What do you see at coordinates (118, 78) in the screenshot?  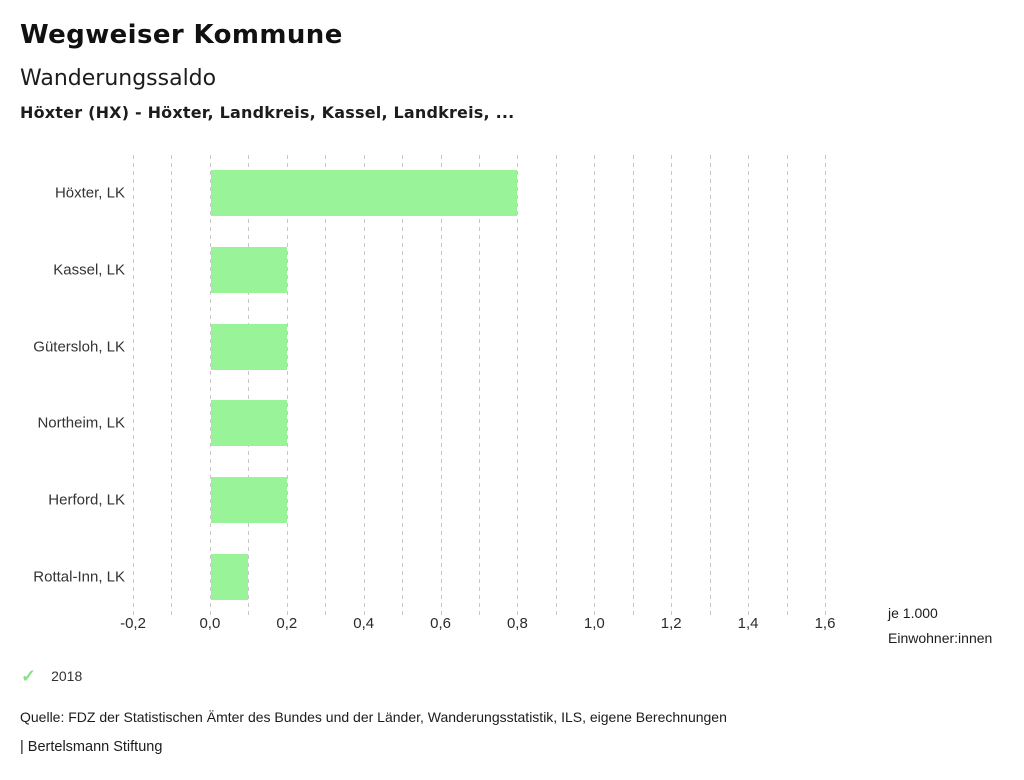 I see `chart-title: Wanderungssaldo` at bounding box center [118, 78].